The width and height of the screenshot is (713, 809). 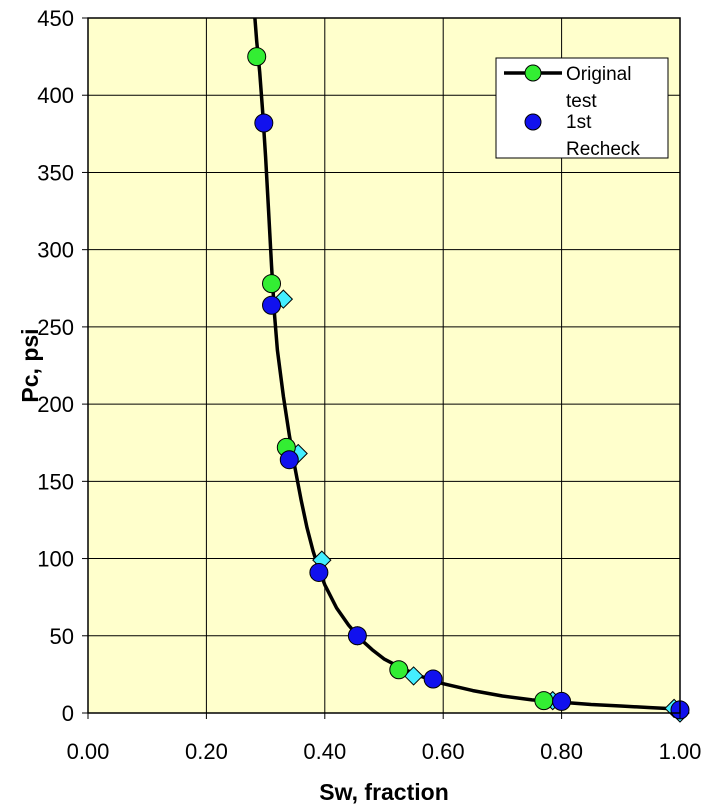 I want to click on y-tick-label: 150, so click(x=55, y=481).